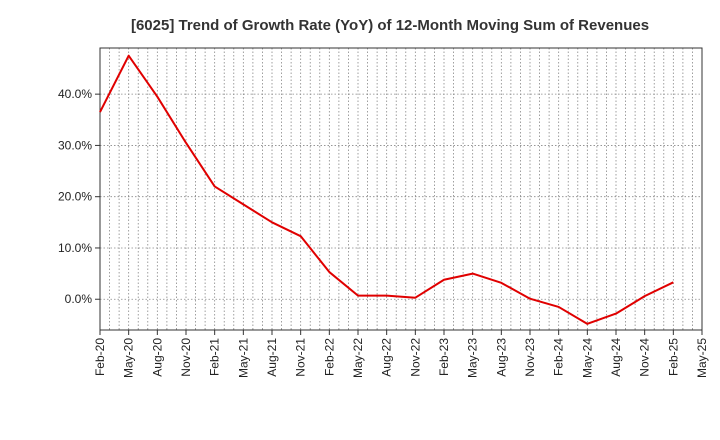 The width and height of the screenshot is (720, 440). What do you see at coordinates (530, 357) in the screenshot?
I see `x-tick-label: Nov-23` at bounding box center [530, 357].